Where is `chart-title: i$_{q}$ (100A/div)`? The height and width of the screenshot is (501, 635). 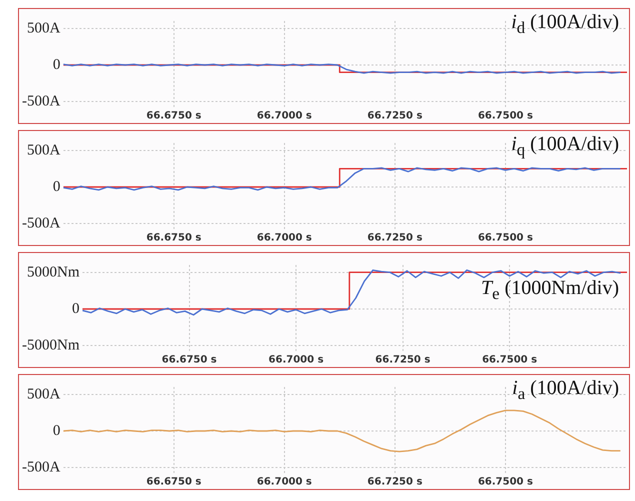 chart-title: i$_{q}$ (100A/div) is located at coordinates (565, 146).